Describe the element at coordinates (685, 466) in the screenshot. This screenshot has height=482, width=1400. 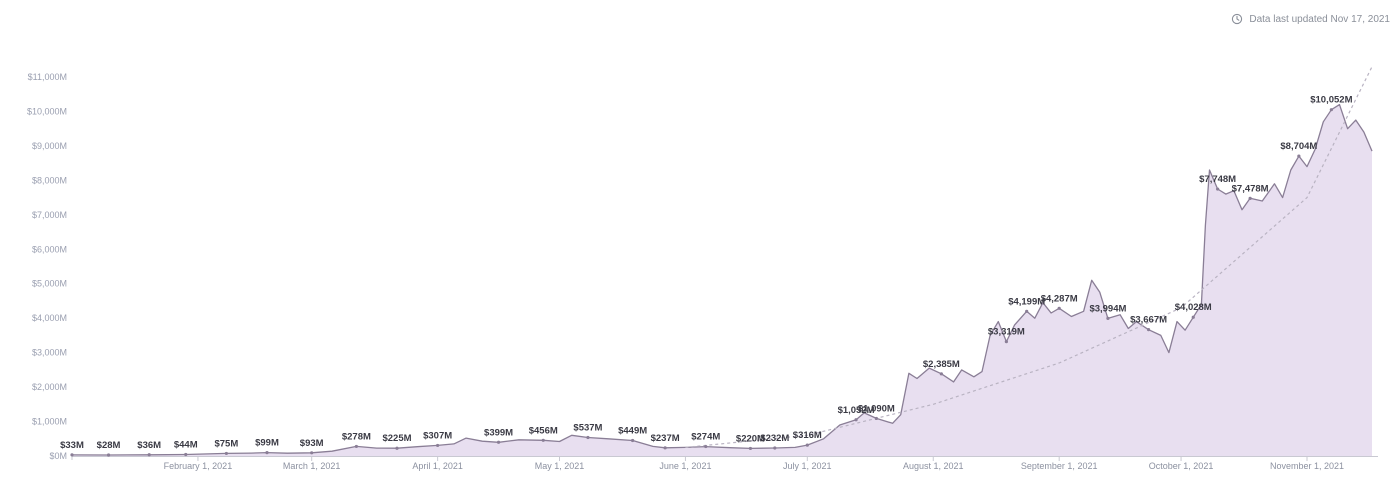
I see `x-tick-label: June 1, 2021` at that location.